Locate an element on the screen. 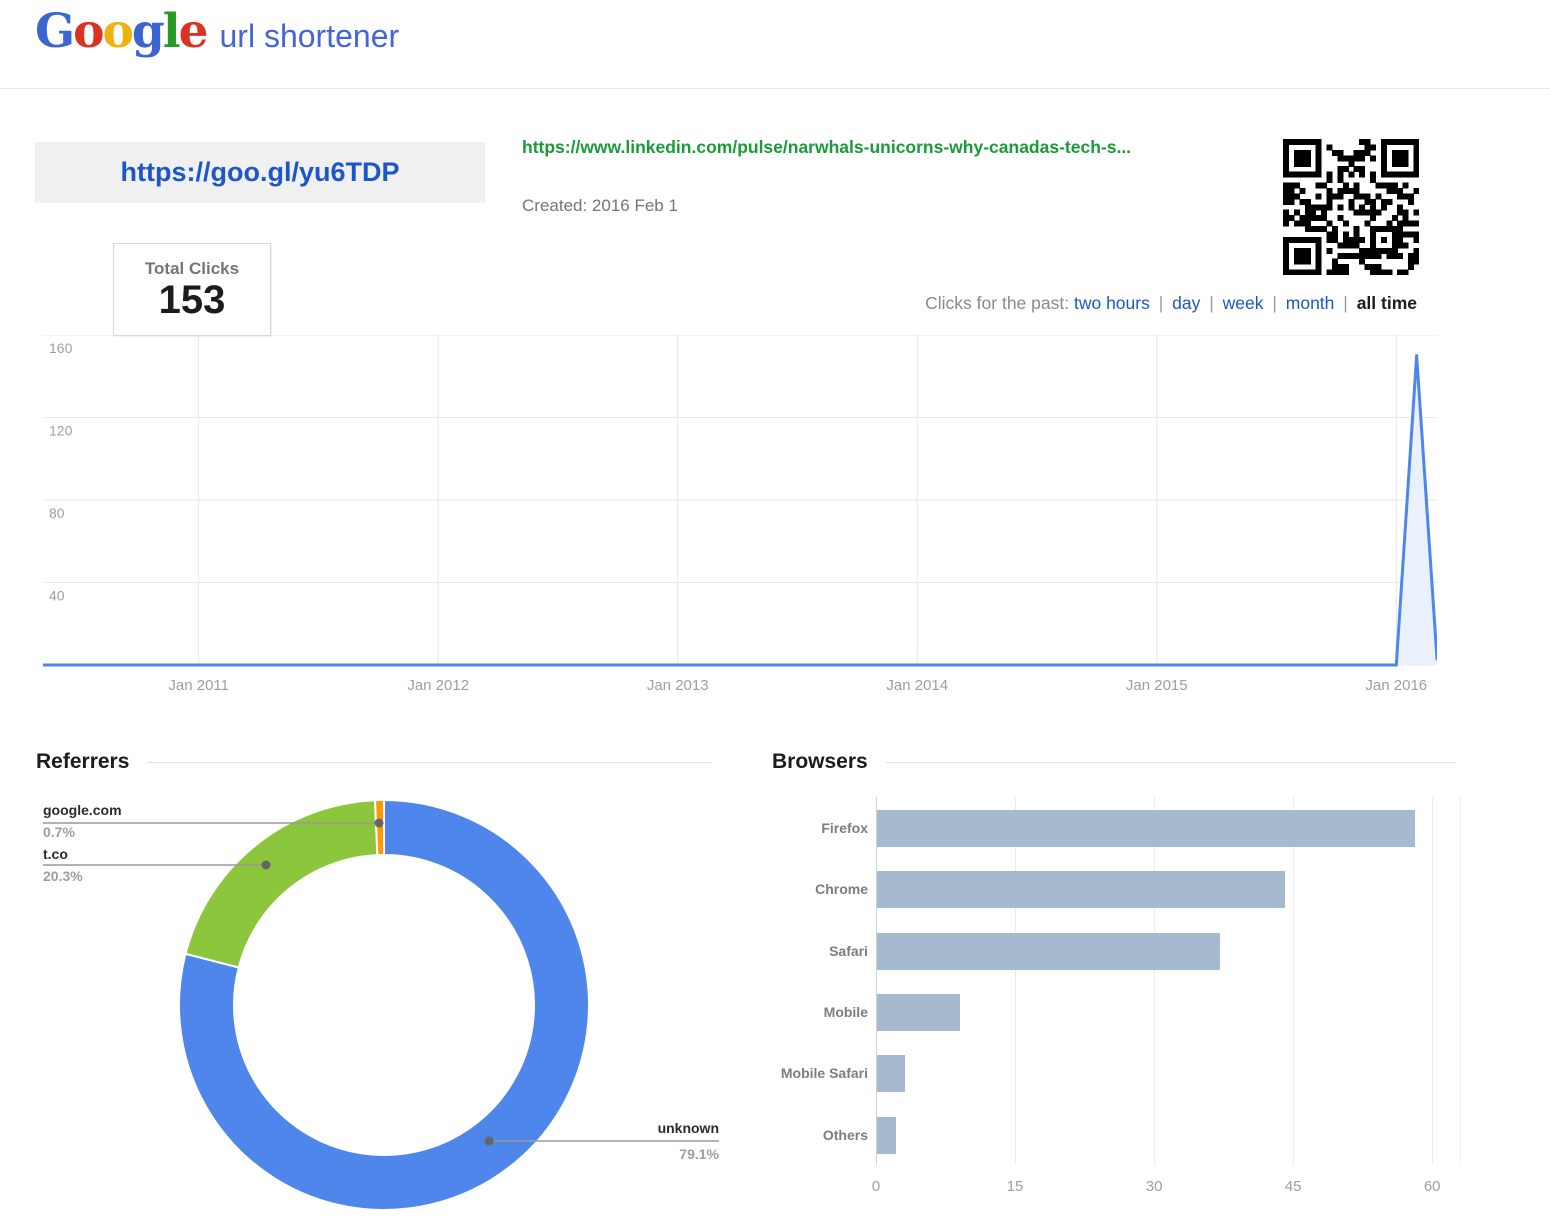  browsers-title-rule is located at coordinates (1170, 762).